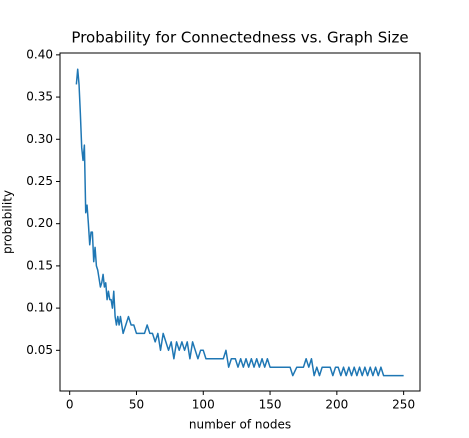 Image resolution: width=469 pixels, height=438 pixels. Describe the element at coordinates (70, 405) in the screenshot. I see `x-tick-label: 0` at that location.